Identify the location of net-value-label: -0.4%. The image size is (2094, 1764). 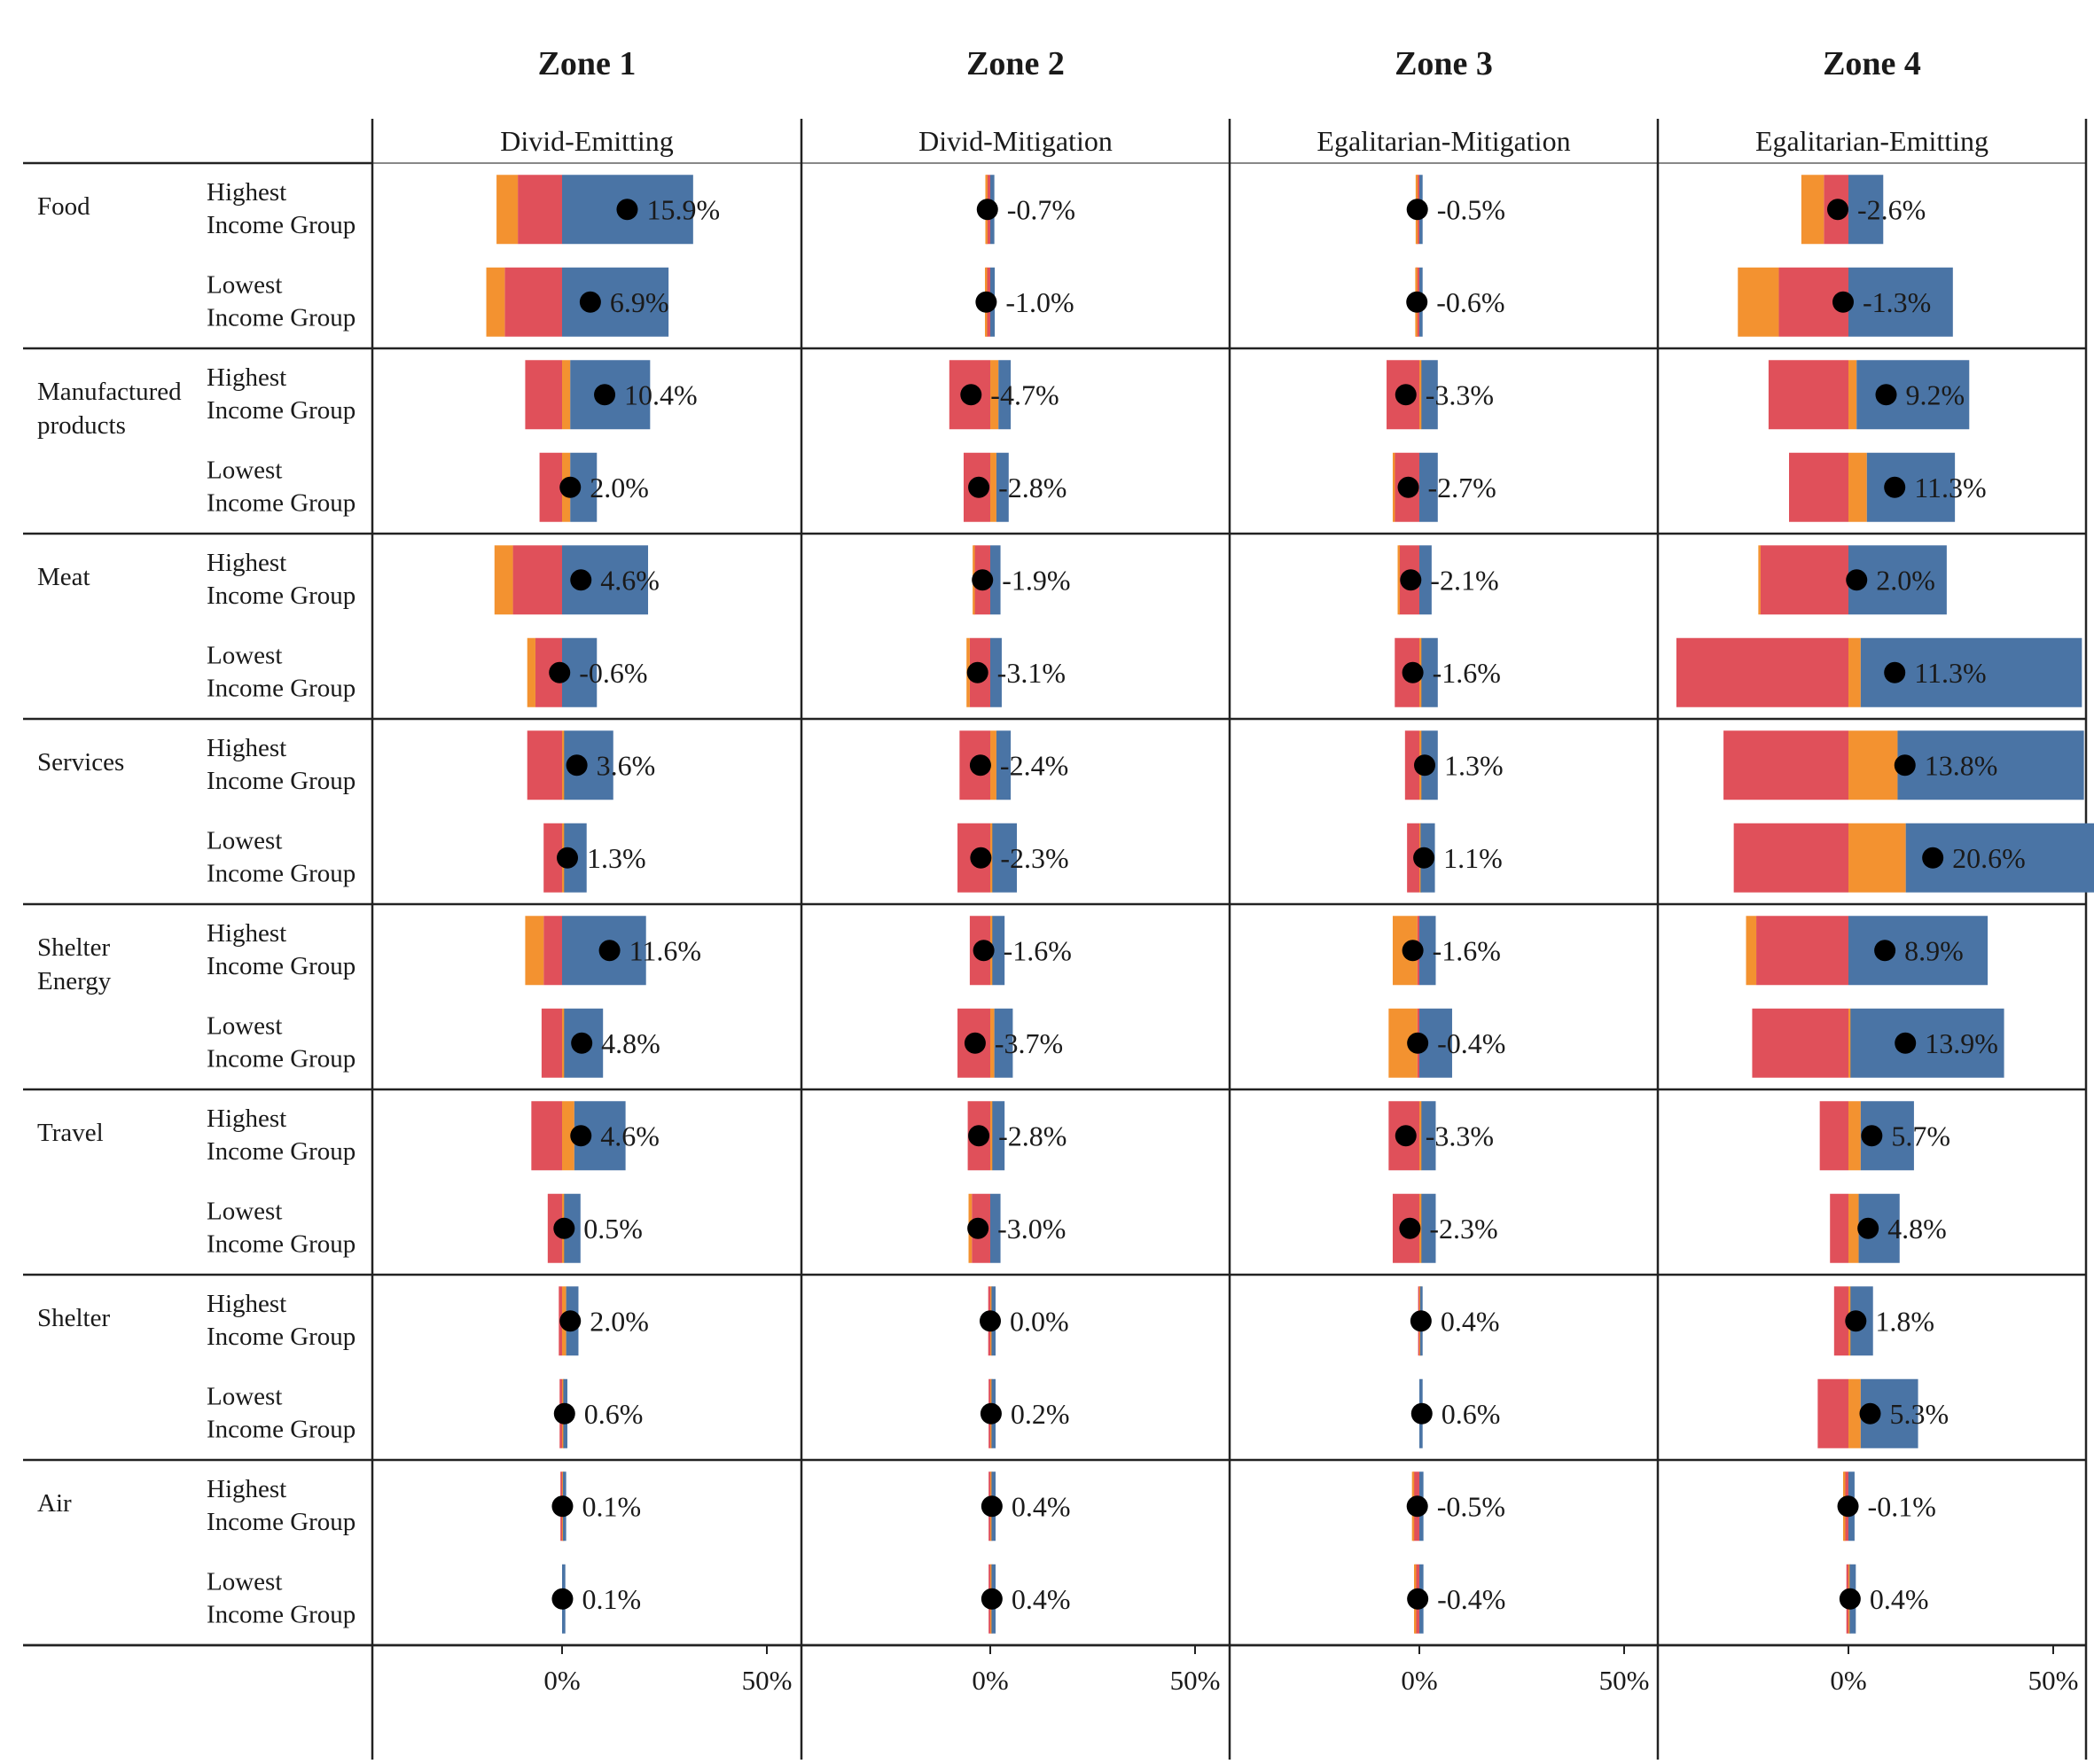
(1471, 1599).